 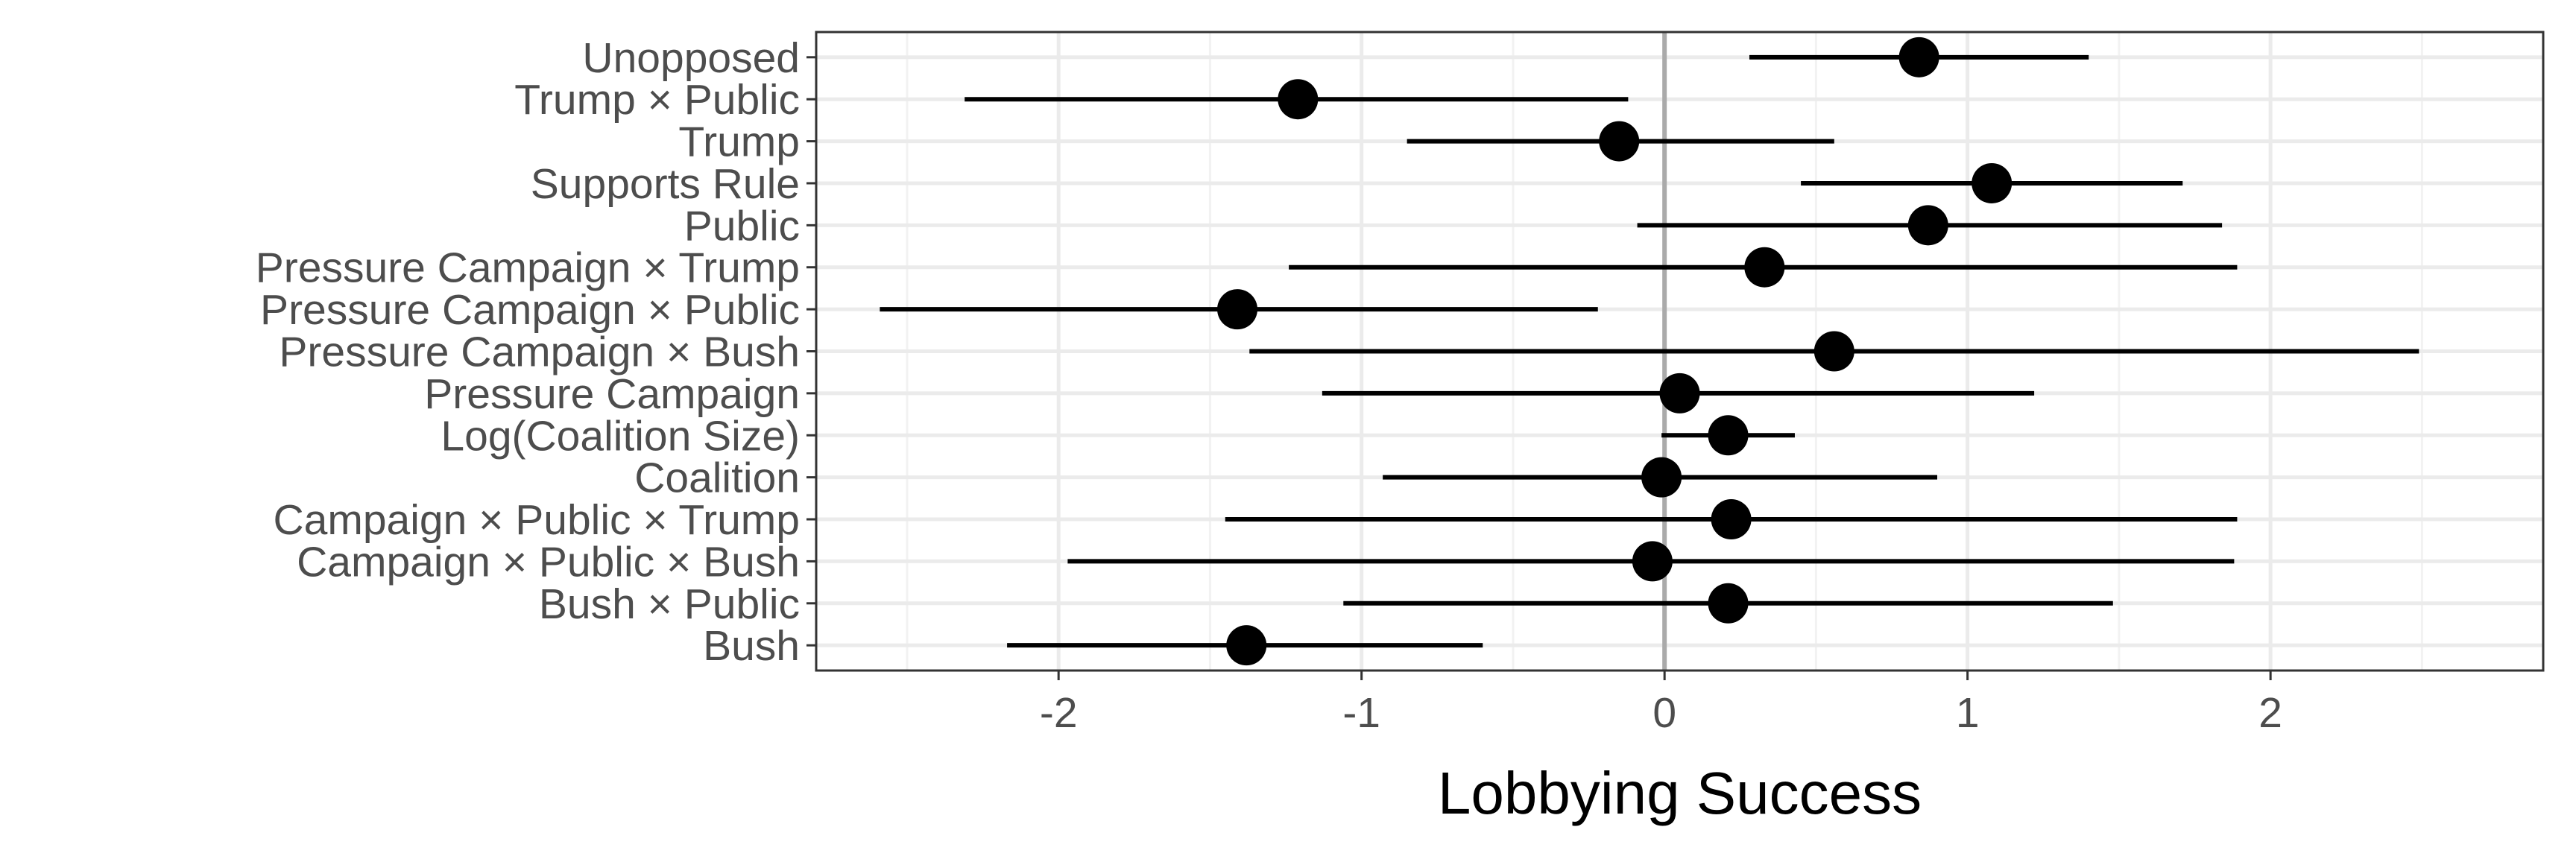 What do you see at coordinates (1968, 713) in the screenshot?
I see `x-tick-label: 1` at bounding box center [1968, 713].